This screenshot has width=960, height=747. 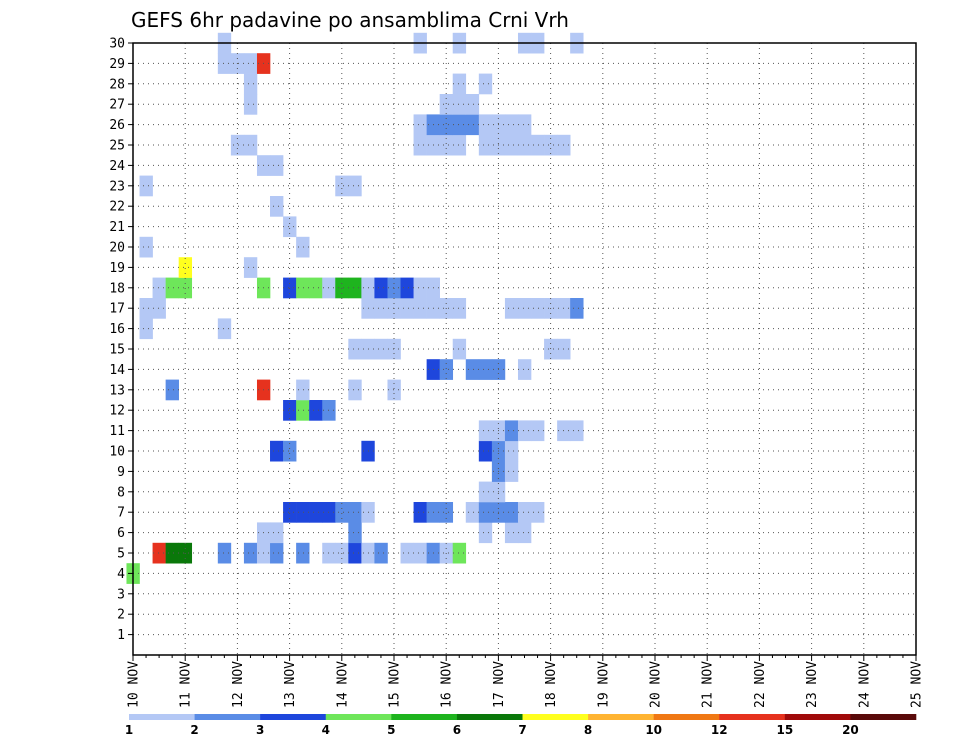 What do you see at coordinates (117, 146) in the screenshot?
I see `y-tick-label: 25` at bounding box center [117, 146].